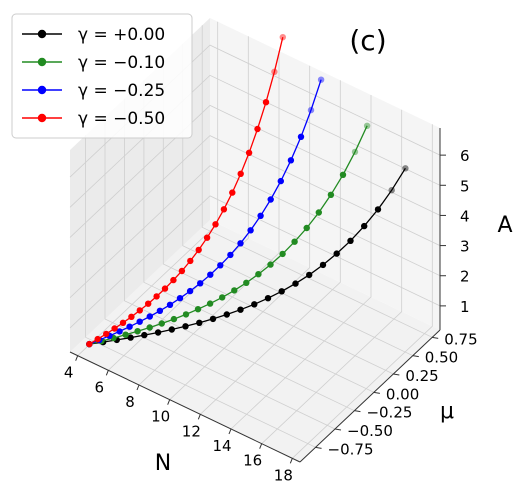 The width and height of the screenshot is (515, 500). Describe the element at coordinates (465, 186) in the screenshot. I see `z-tick-label: 5` at that location.